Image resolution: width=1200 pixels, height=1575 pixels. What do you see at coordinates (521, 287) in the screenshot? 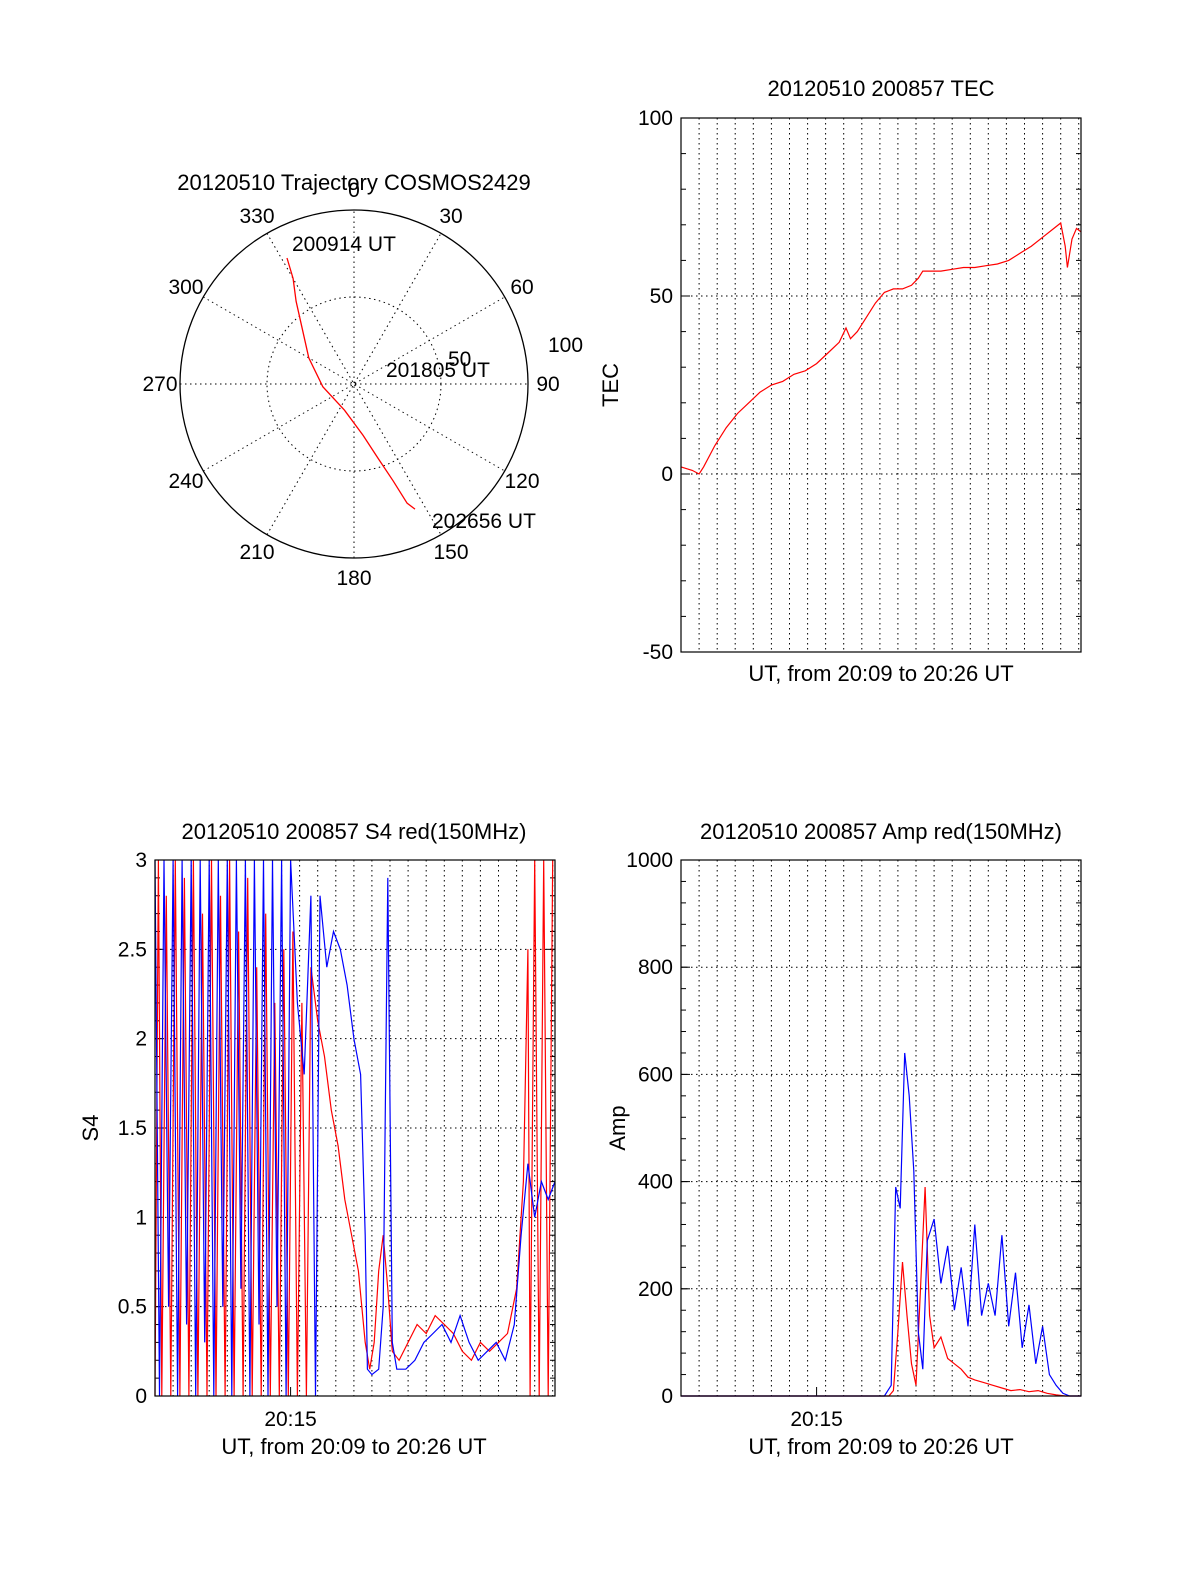
I see `polar-angle-label-60: 60` at bounding box center [521, 287].